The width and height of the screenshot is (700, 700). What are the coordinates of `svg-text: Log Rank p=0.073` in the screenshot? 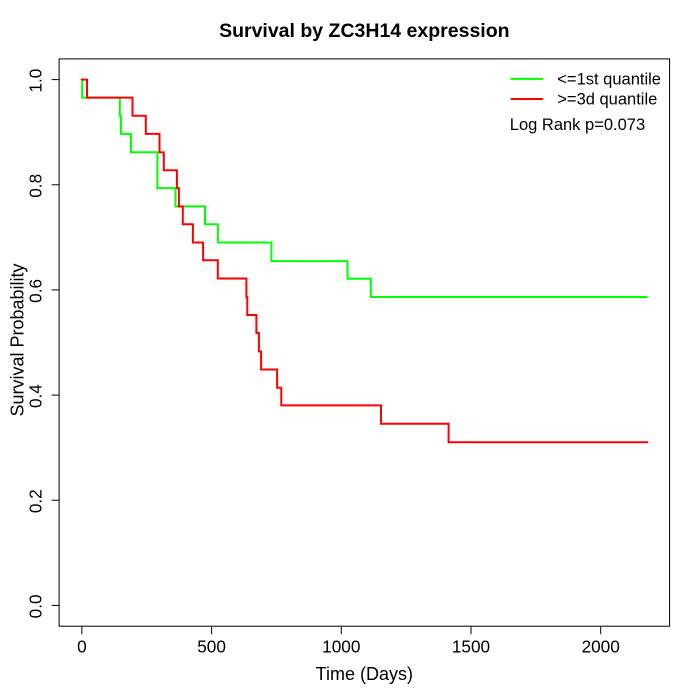 It's located at (577, 125).